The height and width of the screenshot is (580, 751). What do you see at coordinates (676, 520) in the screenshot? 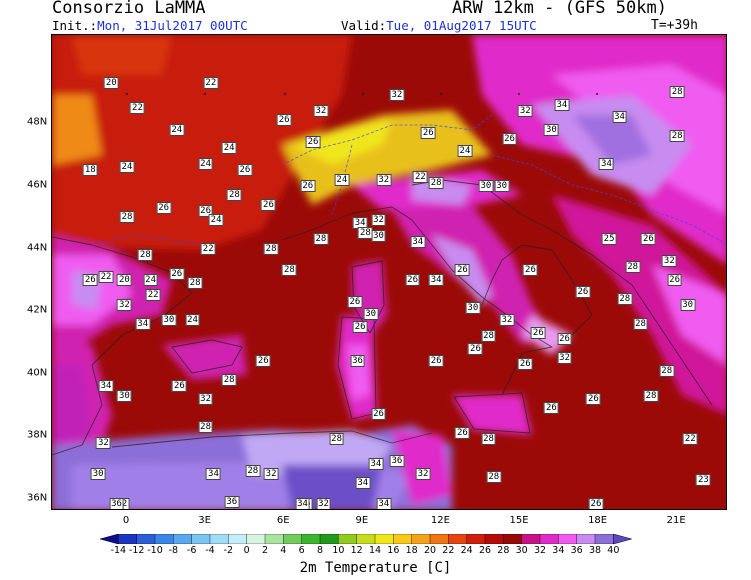
I see `longitude-label: 21E` at bounding box center [676, 520].